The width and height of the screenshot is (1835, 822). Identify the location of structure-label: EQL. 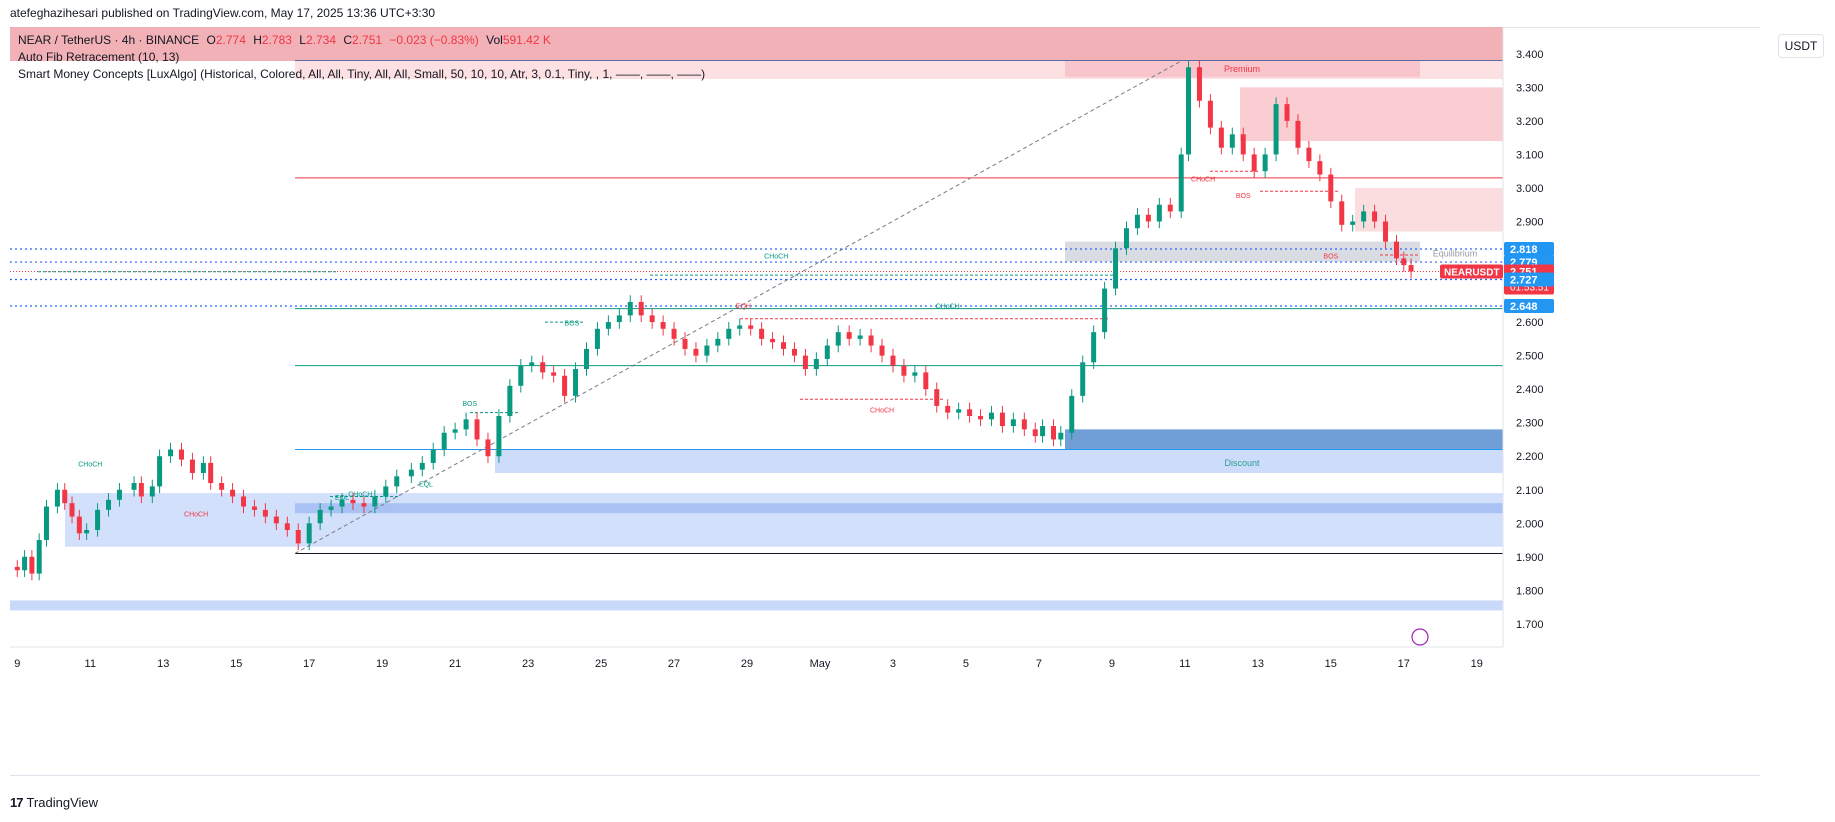
(342, 498).